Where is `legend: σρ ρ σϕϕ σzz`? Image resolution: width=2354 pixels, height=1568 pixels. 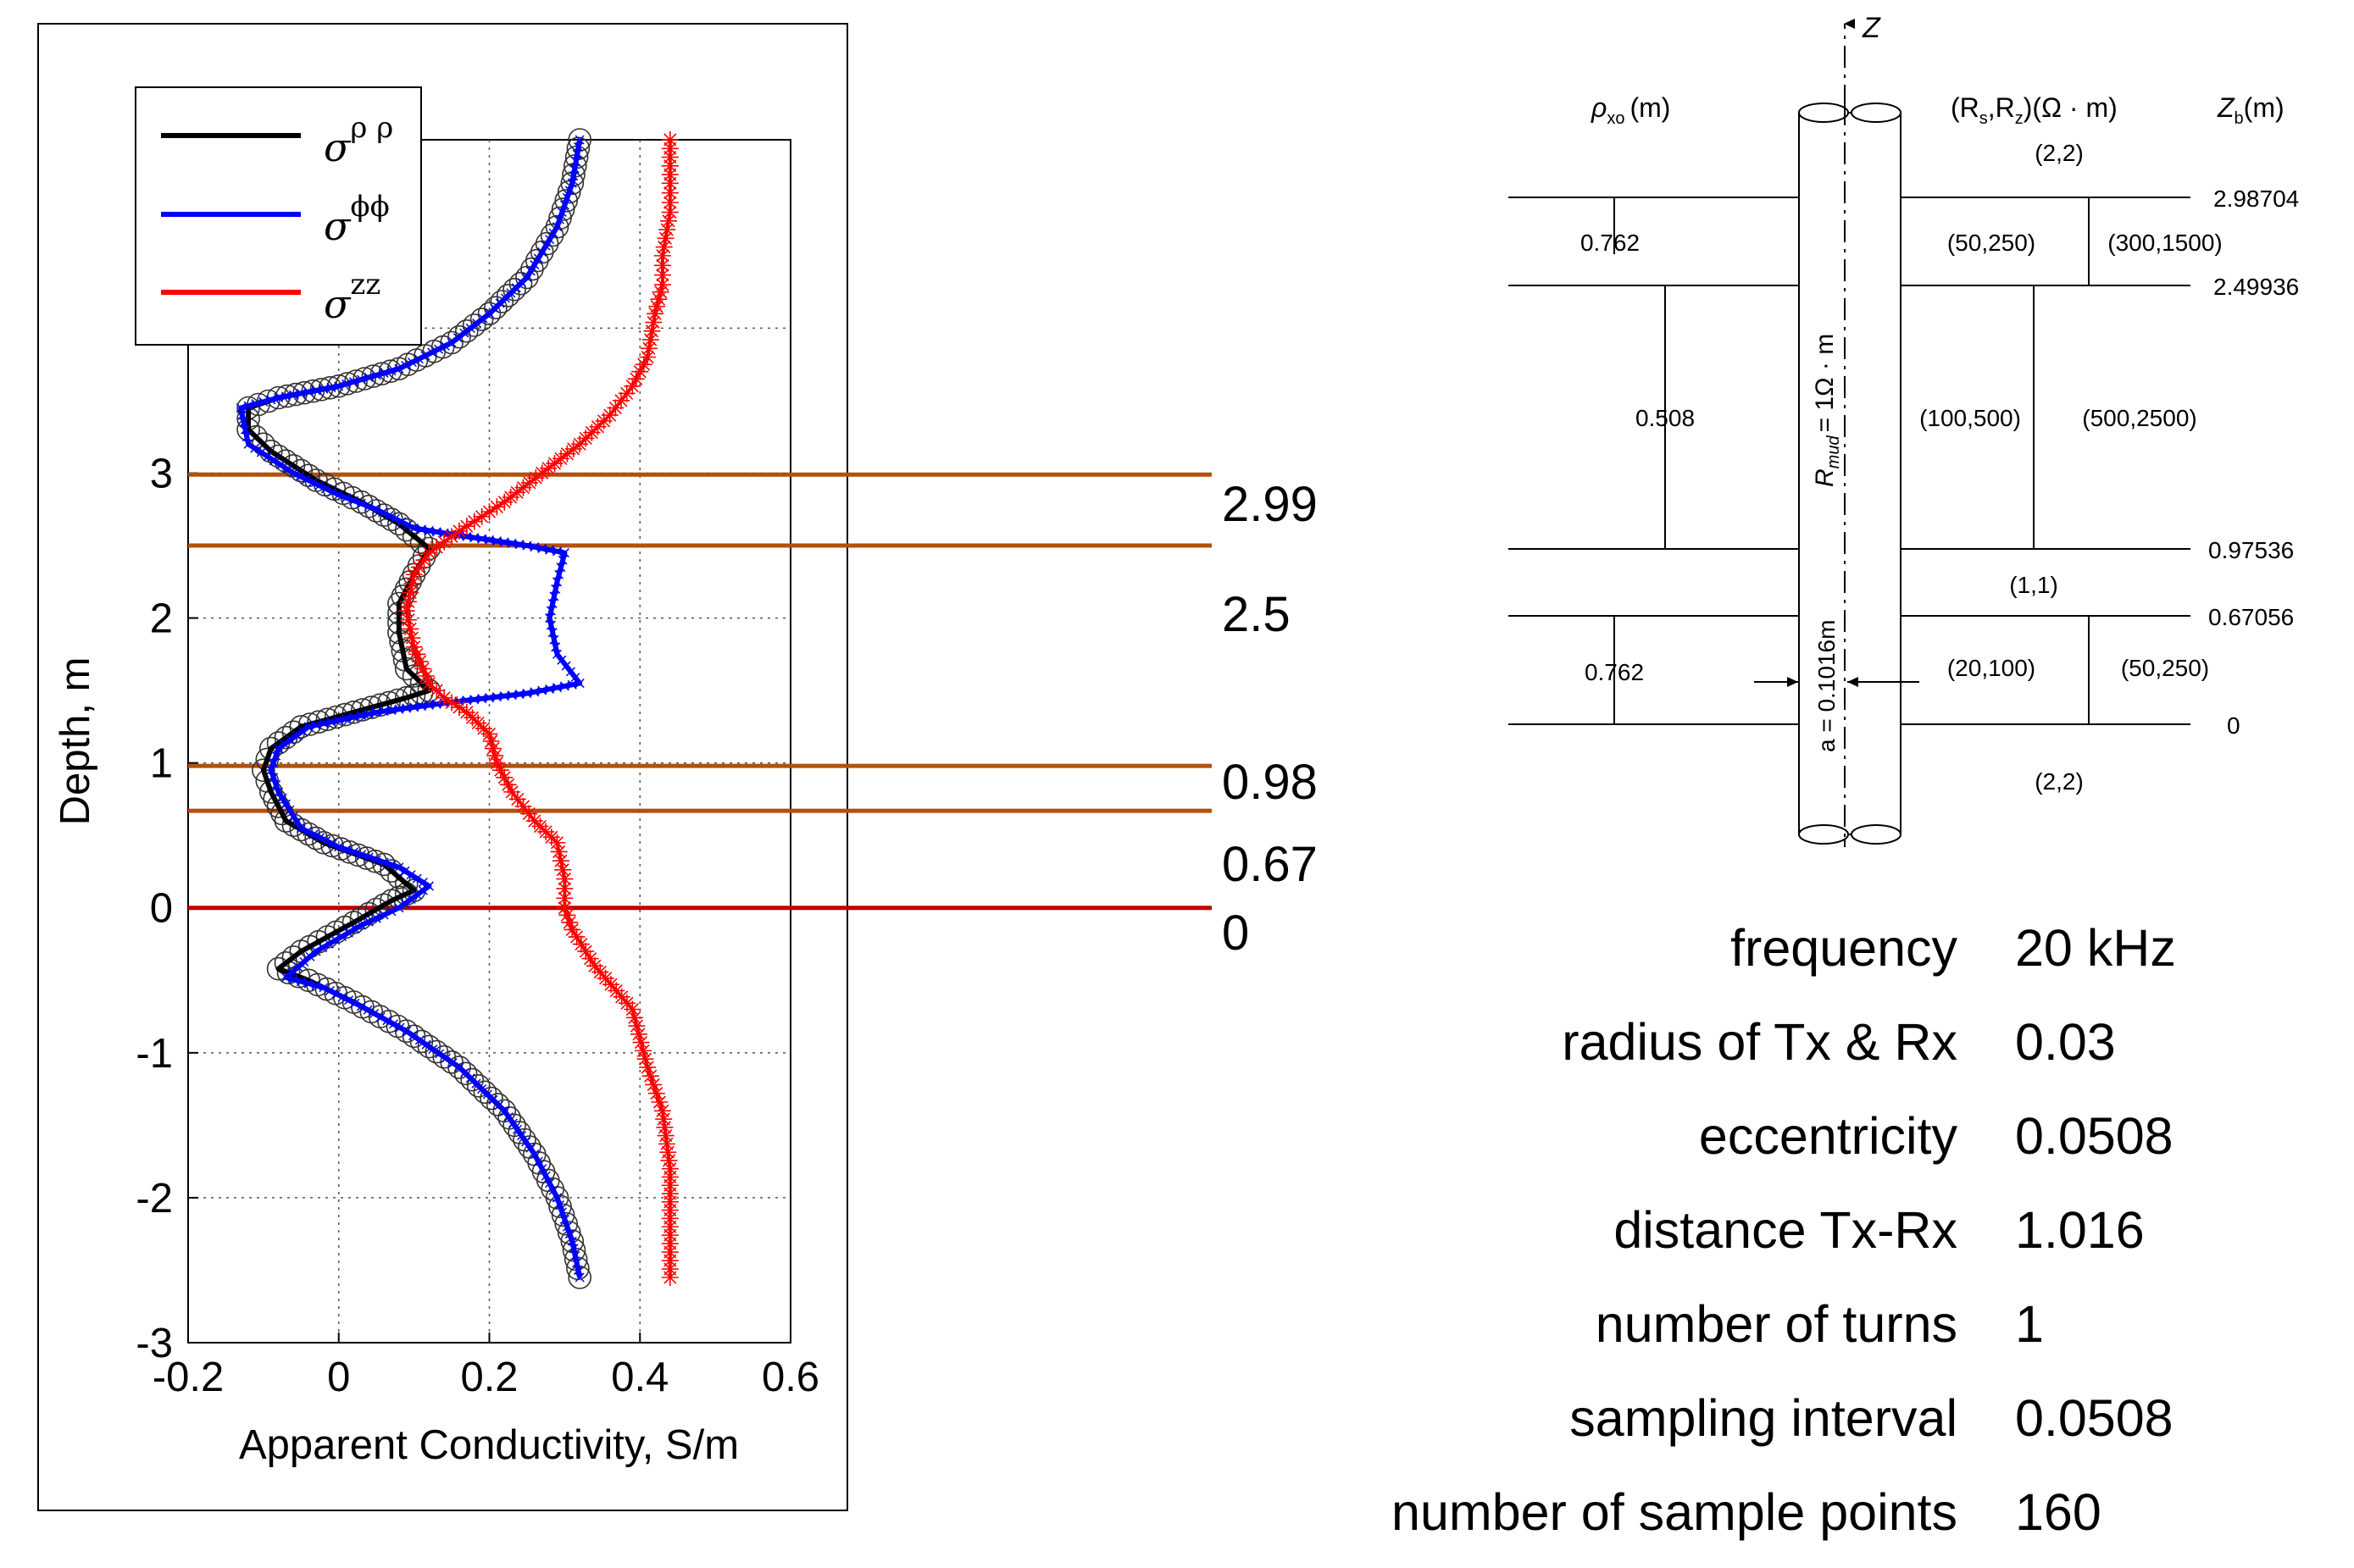 legend: σρ ρ σϕϕ σzz is located at coordinates (278, 216).